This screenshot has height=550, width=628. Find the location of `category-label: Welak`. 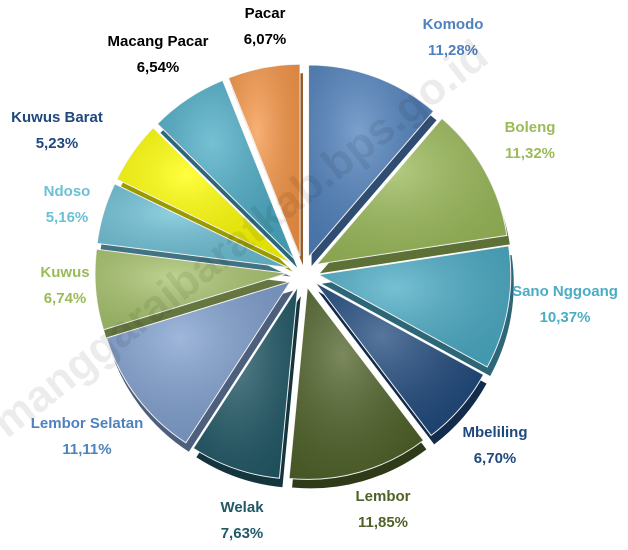

category-label: Welak is located at coordinates (242, 507).